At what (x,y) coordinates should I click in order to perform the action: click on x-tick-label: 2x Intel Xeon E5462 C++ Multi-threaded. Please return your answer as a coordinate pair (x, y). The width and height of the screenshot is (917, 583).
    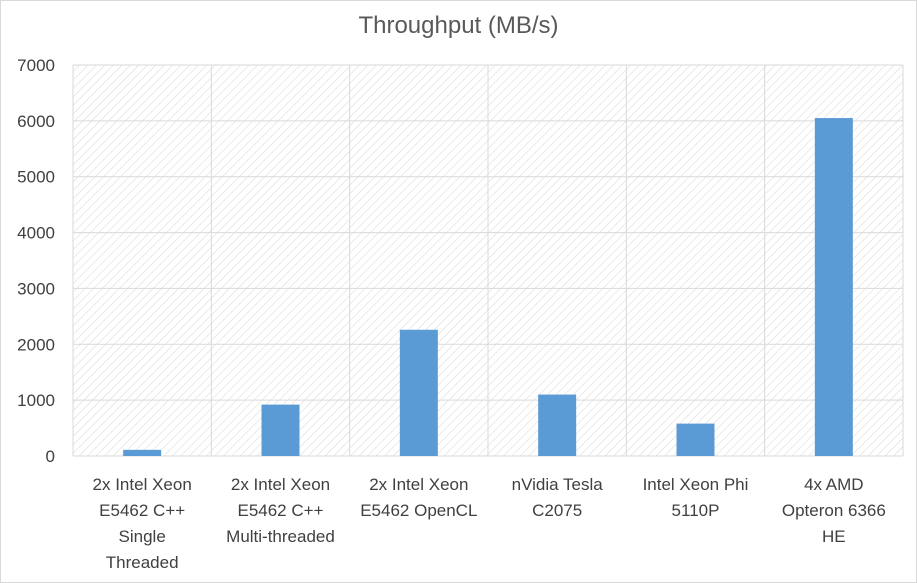
    Looking at the image, I should click on (280, 510).